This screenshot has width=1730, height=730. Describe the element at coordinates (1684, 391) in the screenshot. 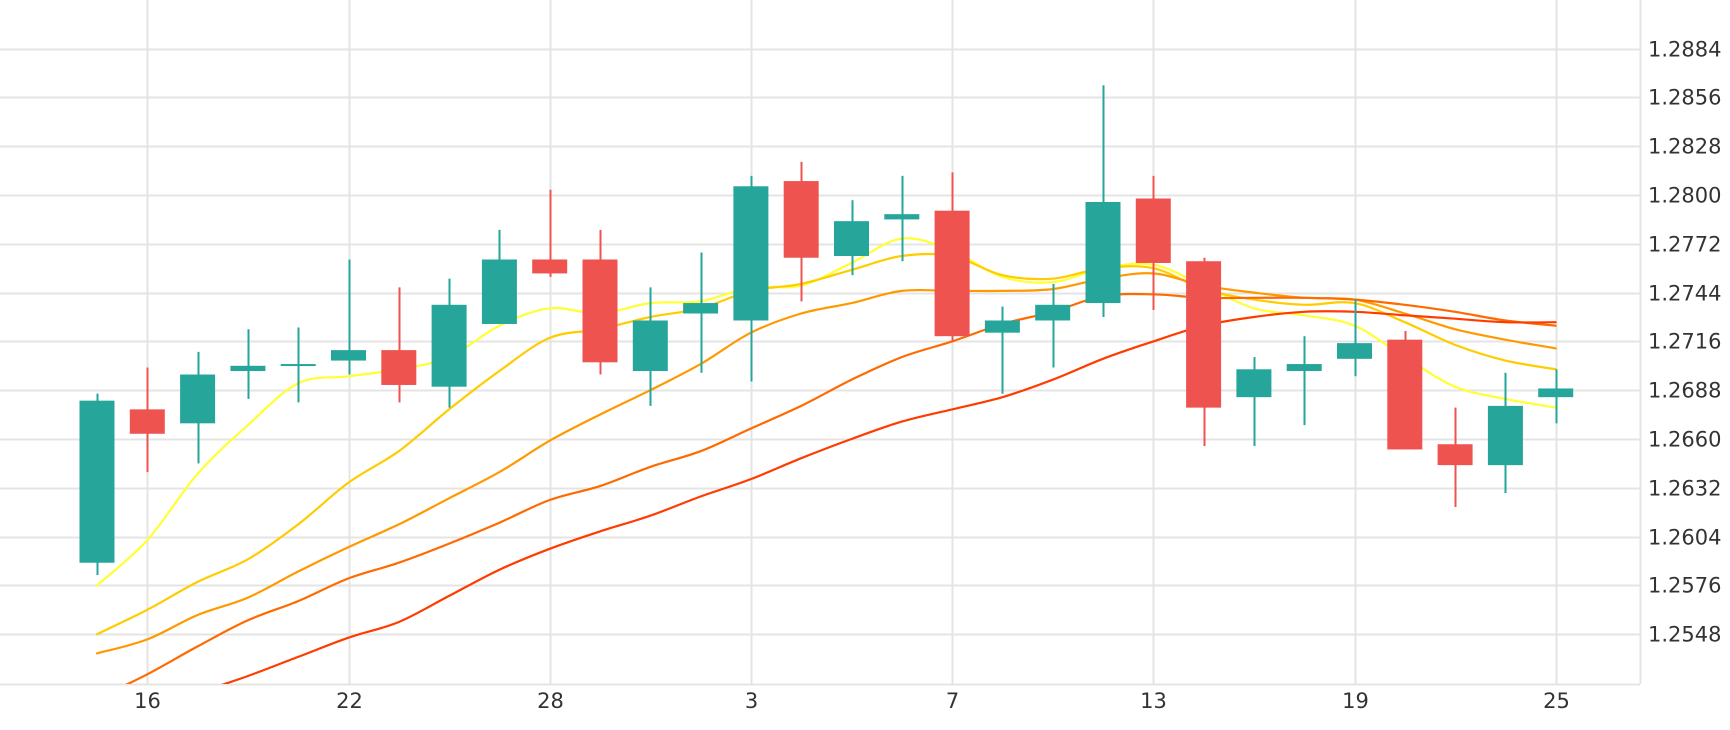

I see `y-tick-label: 1.2688` at that location.